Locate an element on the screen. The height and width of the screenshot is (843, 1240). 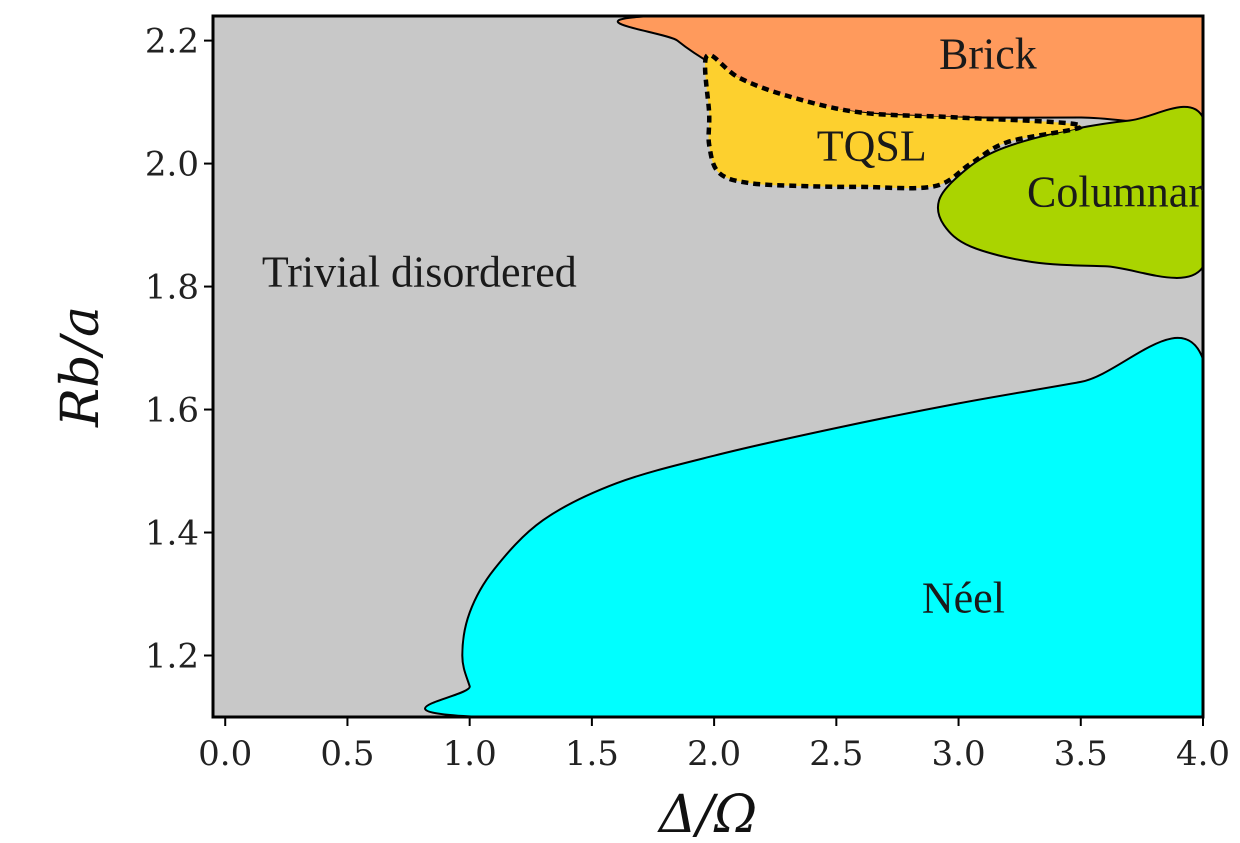
label-brick: Brick is located at coordinates (988, 53).